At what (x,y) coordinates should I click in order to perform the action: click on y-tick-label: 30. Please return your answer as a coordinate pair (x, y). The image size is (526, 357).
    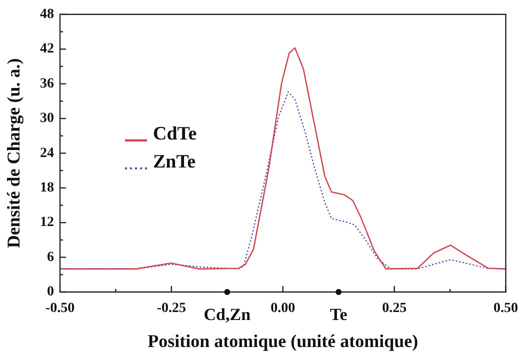
    Looking at the image, I should click on (47, 118).